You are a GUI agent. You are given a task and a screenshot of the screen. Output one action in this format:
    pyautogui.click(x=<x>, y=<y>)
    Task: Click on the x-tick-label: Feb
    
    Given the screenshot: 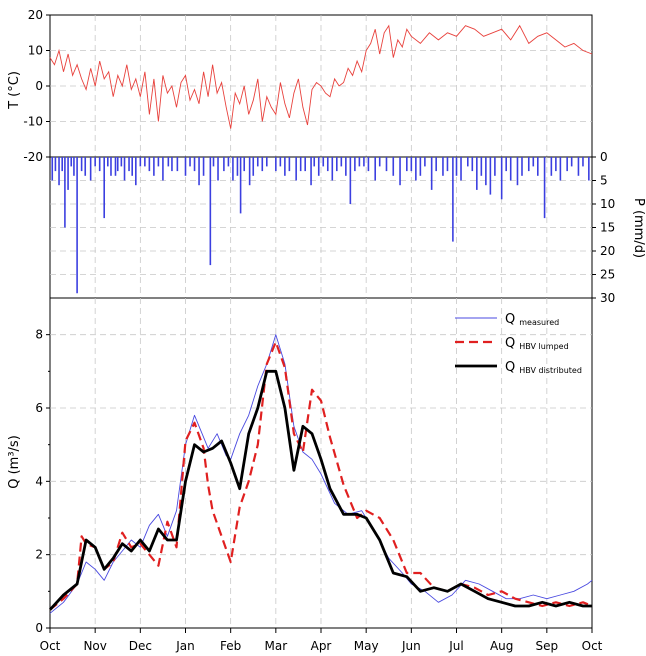 What is the action you would take?
    pyautogui.click(x=230, y=646)
    